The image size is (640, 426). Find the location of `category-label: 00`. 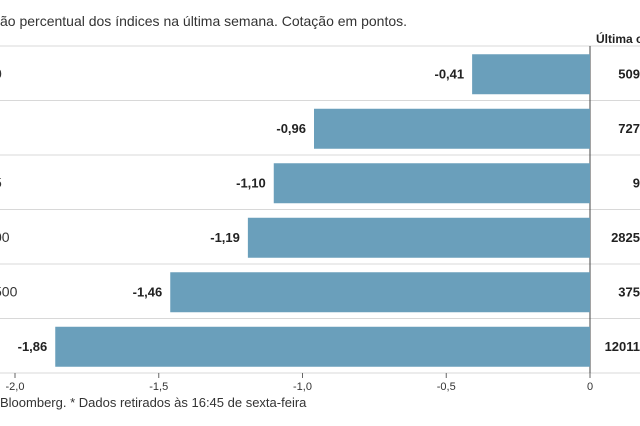

category-label: 00 is located at coordinates (5, 237).